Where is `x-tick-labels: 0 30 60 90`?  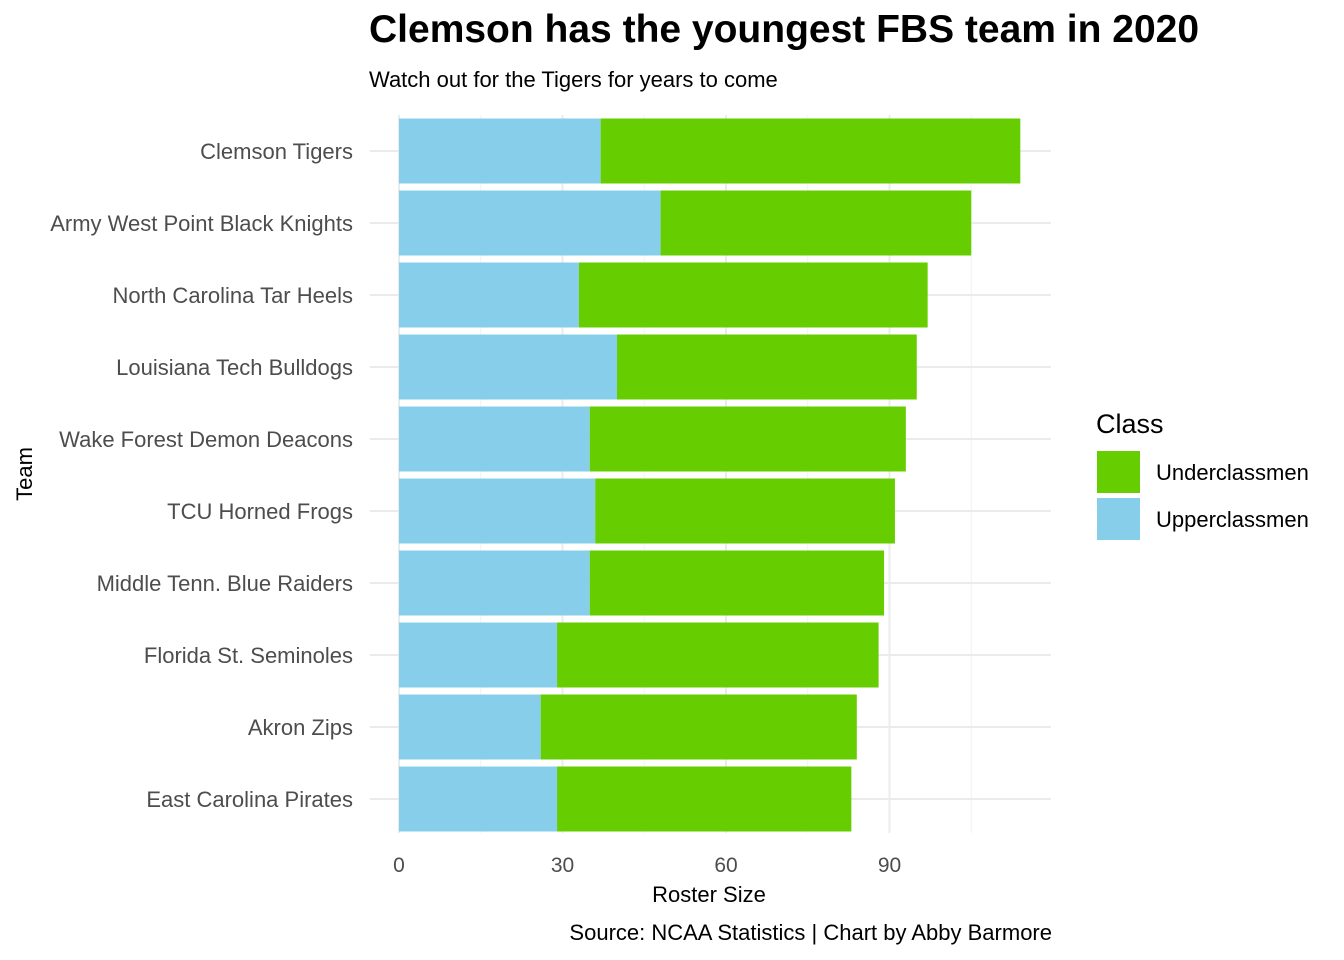 x-tick-labels: 0 30 60 90 is located at coordinates (647, 865).